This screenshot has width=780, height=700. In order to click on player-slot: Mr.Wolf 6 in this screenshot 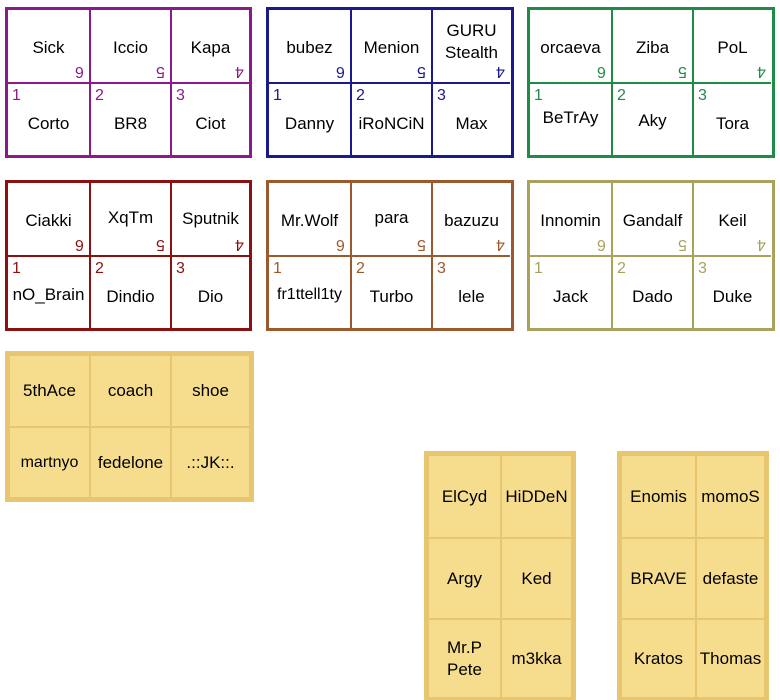, I will do `click(309, 219)`.